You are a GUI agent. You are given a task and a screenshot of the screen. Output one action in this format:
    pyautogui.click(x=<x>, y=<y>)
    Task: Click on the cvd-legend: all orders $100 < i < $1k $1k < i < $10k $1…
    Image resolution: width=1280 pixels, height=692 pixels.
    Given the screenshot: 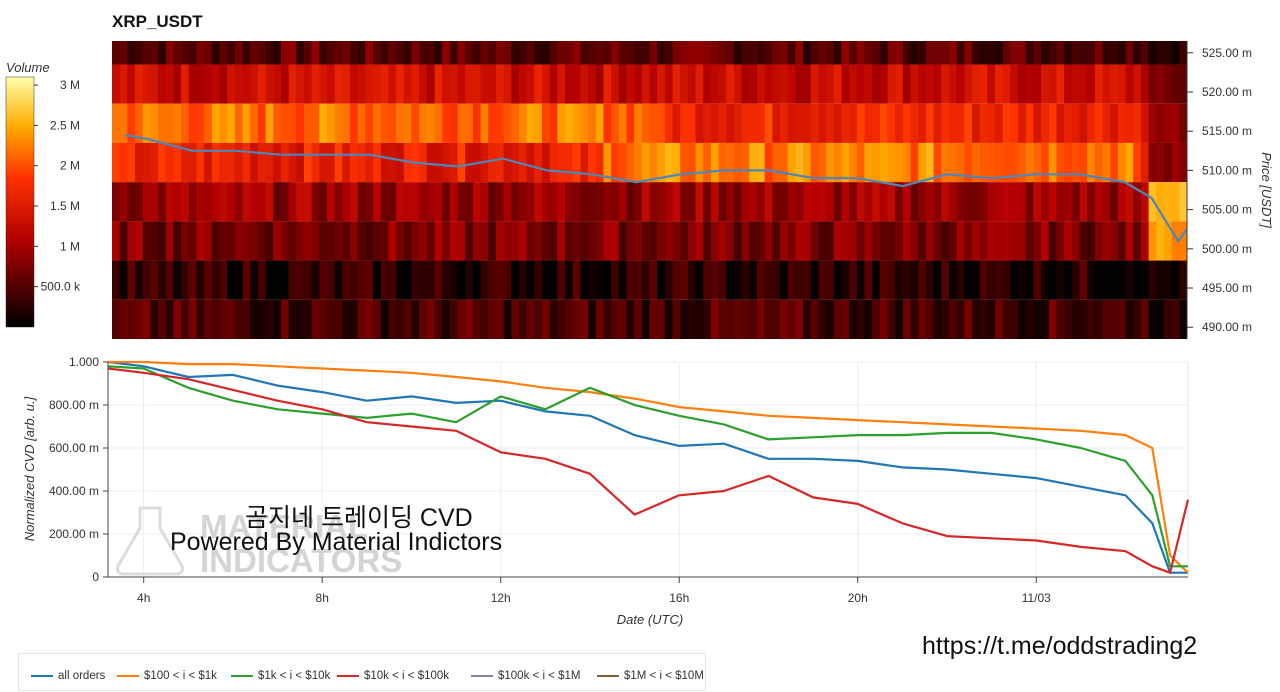 What is the action you would take?
    pyautogui.click(x=362, y=672)
    